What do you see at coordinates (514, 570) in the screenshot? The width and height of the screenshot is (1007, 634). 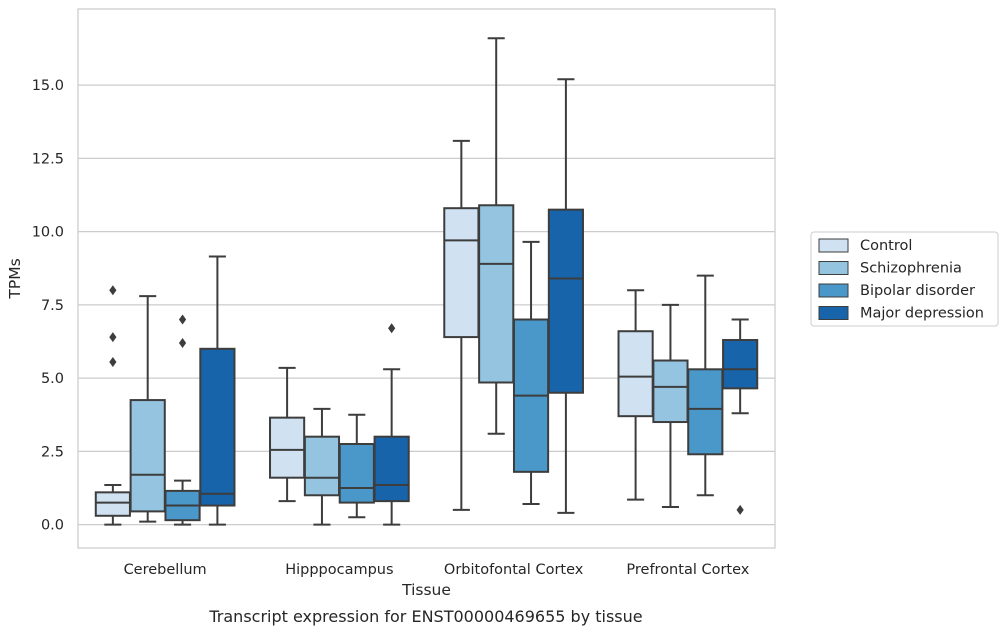 I see `x-tick-label: Orbitofontal Cortex` at bounding box center [514, 570].